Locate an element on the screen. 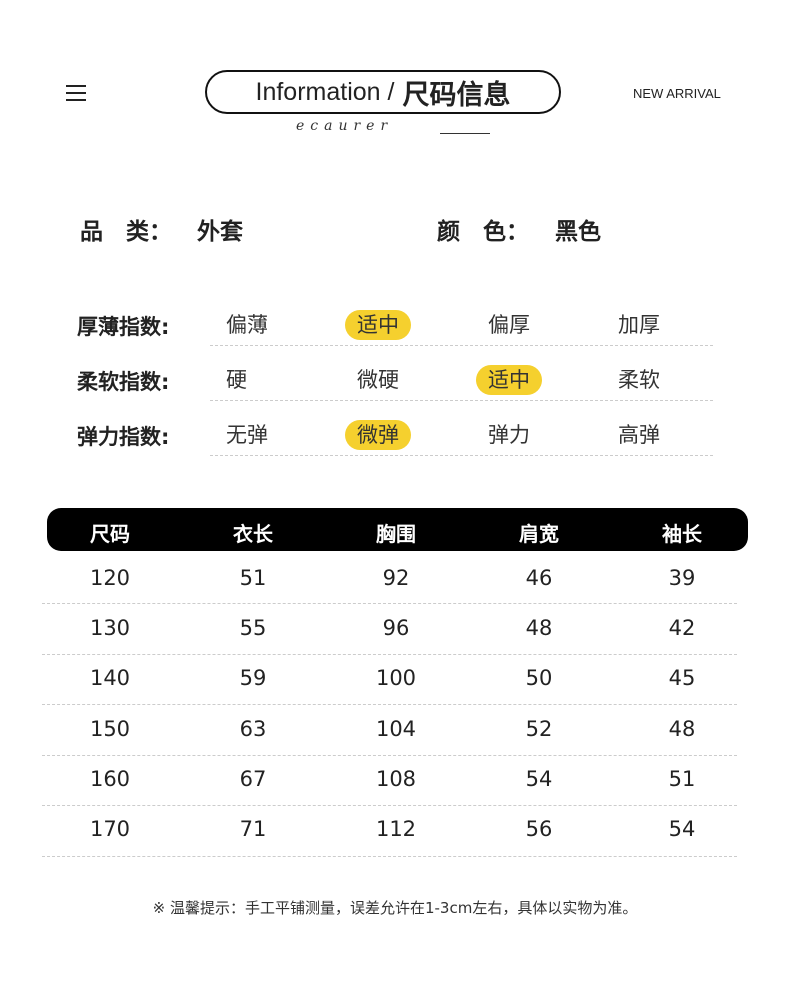 The width and height of the screenshot is (790, 1005). color-label: 颜 色： is located at coordinates (483, 232).